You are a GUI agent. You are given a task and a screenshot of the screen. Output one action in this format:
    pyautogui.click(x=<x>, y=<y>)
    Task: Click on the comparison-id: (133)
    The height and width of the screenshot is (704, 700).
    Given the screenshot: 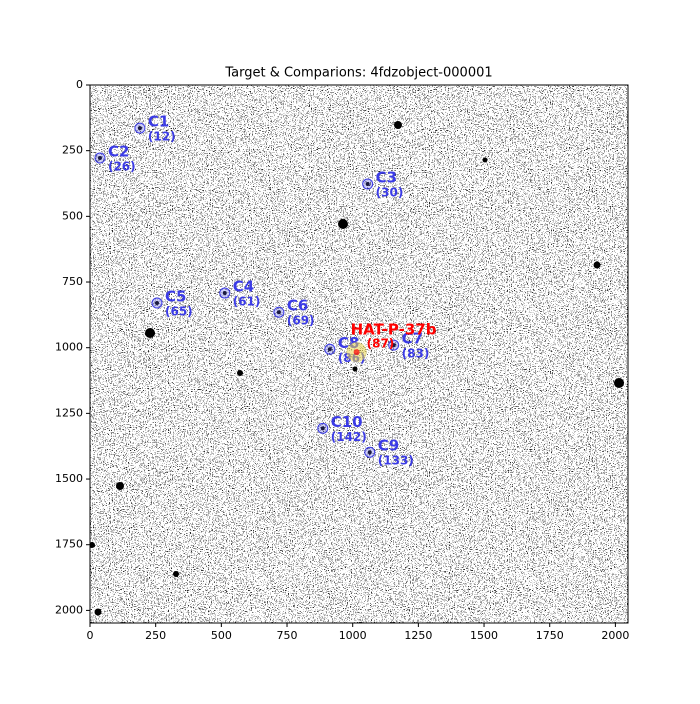 What is the action you would take?
    pyautogui.click(x=396, y=461)
    